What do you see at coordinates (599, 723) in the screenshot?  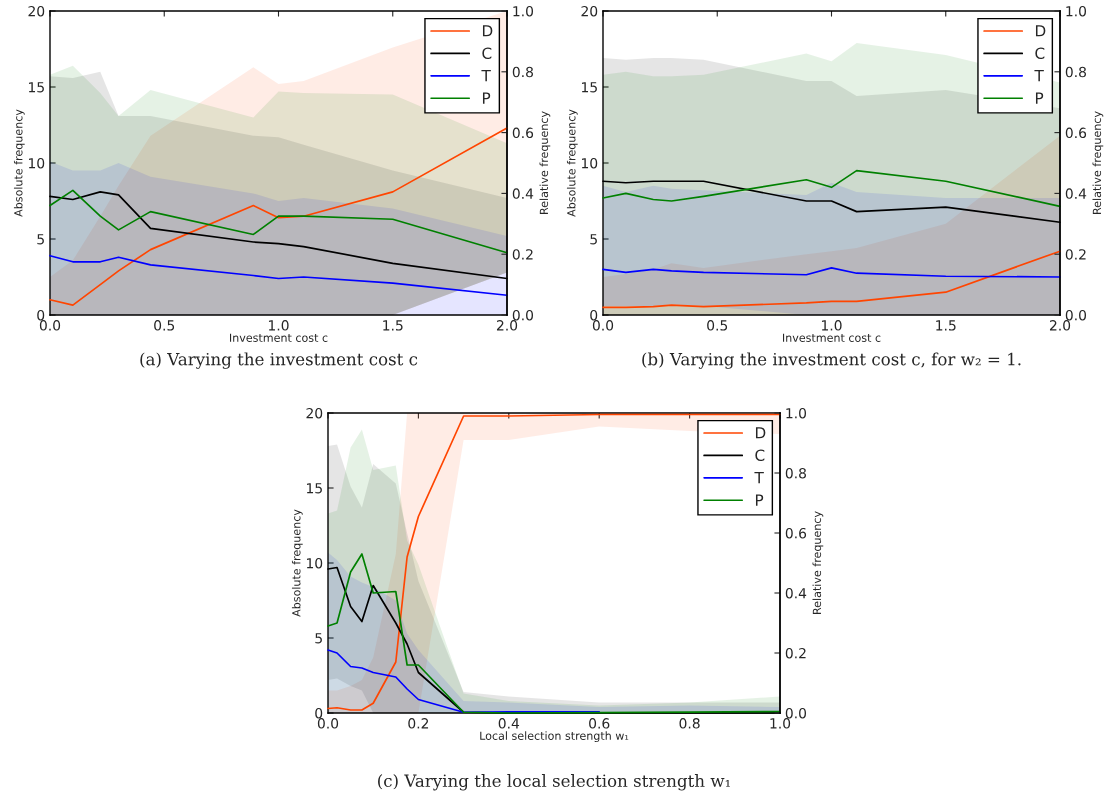 I see `x-tick-label: 0.6` at bounding box center [599, 723].